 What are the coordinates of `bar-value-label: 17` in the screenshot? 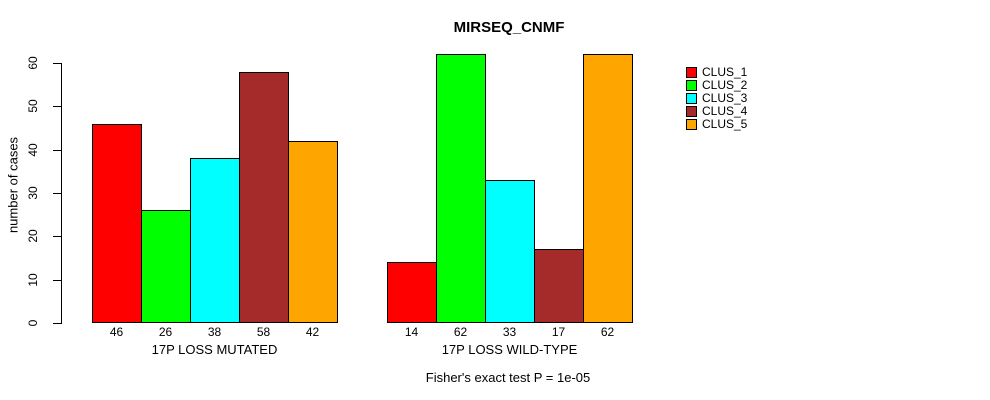 It's located at (558, 332).